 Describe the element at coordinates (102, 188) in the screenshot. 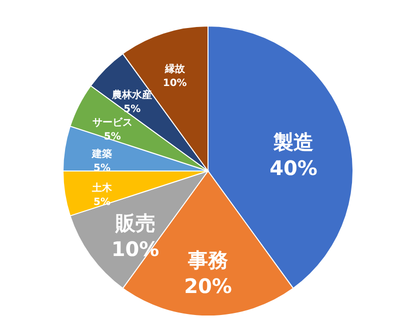

I see `slice-label: 土木` at that location.